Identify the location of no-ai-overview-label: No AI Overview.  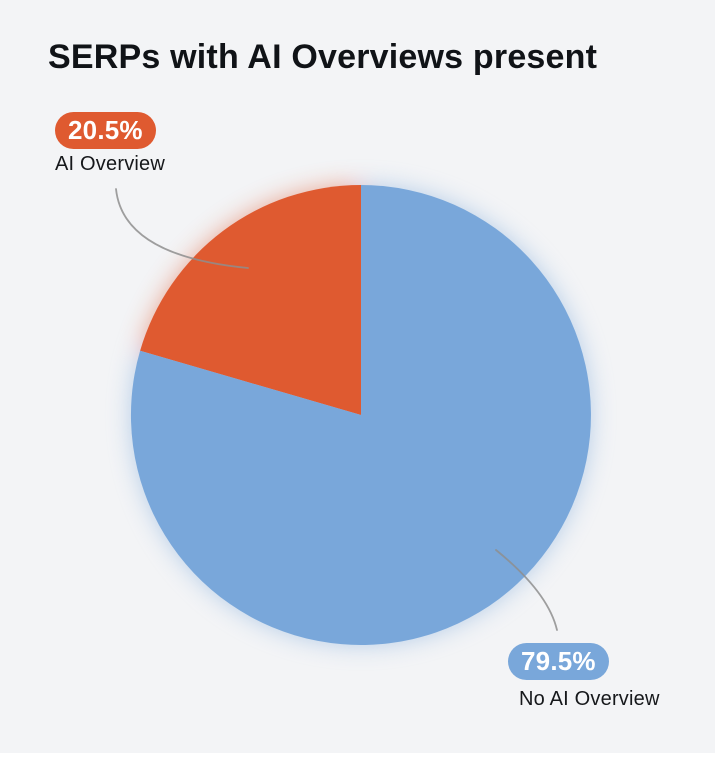
(589, 699).